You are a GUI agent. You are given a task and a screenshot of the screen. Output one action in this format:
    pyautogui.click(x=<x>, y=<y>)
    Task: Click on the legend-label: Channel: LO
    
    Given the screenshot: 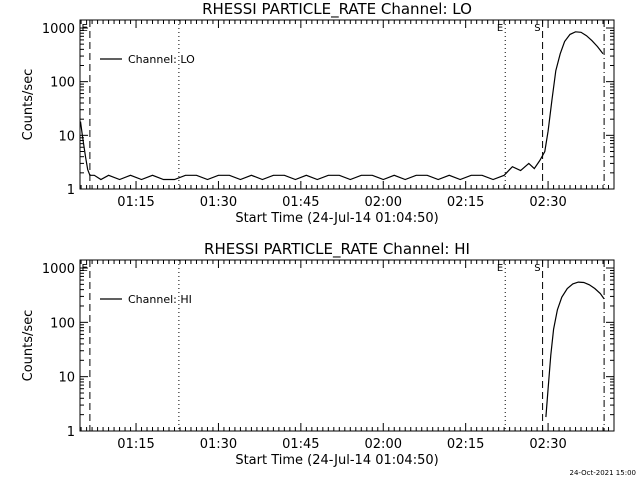 What is the action you would take?
    pyautogui.click(x=161, y=59)
    